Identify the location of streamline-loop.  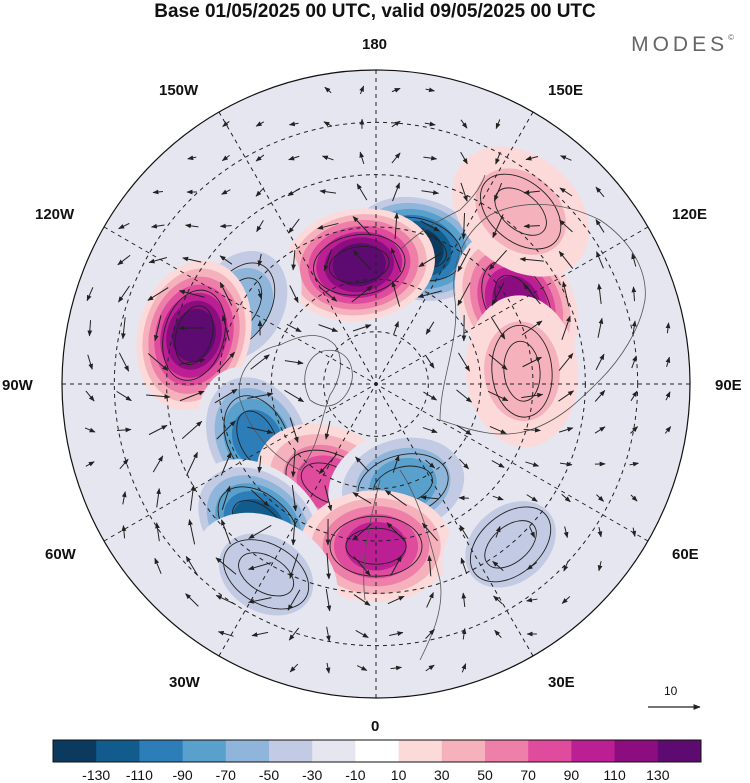
(194, 335).